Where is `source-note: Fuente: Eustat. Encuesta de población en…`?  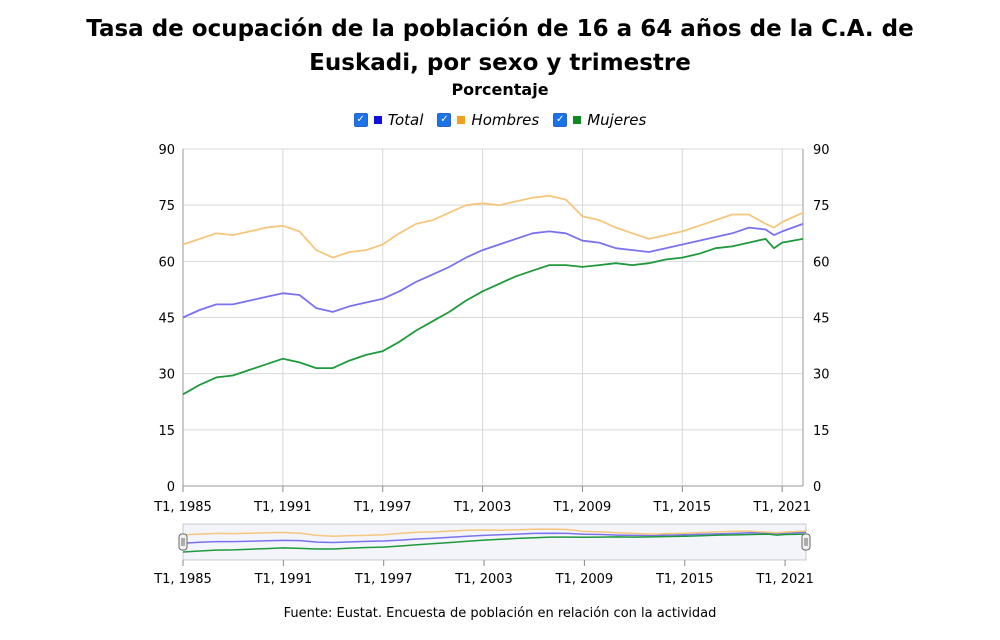 source-note: Fuente: Eustat. Encuesta de población en… is located at coordinates (500, 613).